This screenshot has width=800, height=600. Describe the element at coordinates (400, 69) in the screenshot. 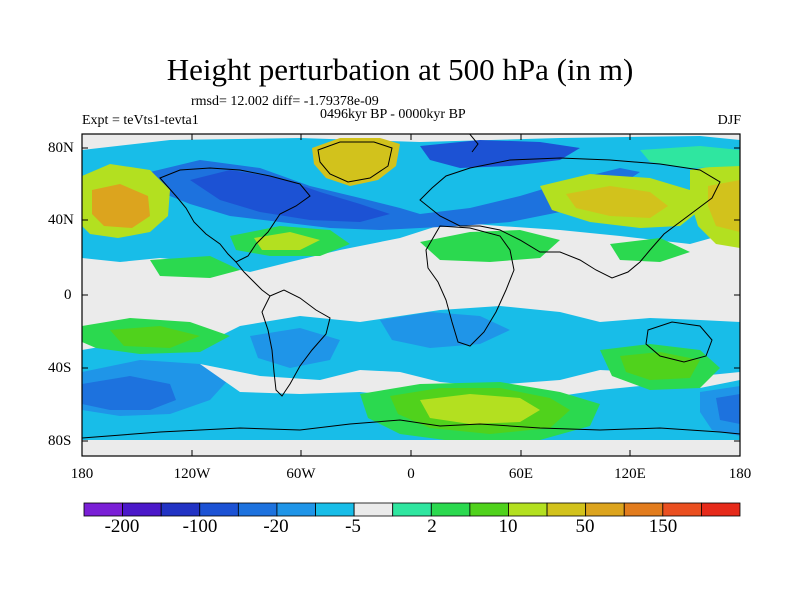

I see `map-title: Height perturbation at 500 hPa (in m)` at that location.